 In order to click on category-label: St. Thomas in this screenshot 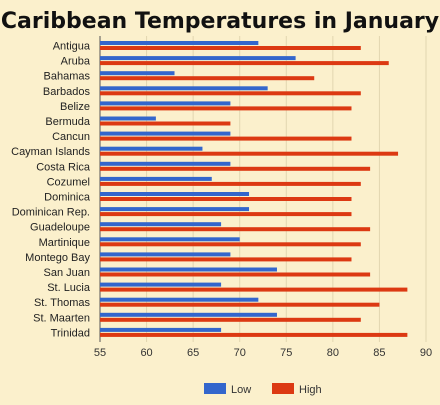, I will do `click(62, 303)`.